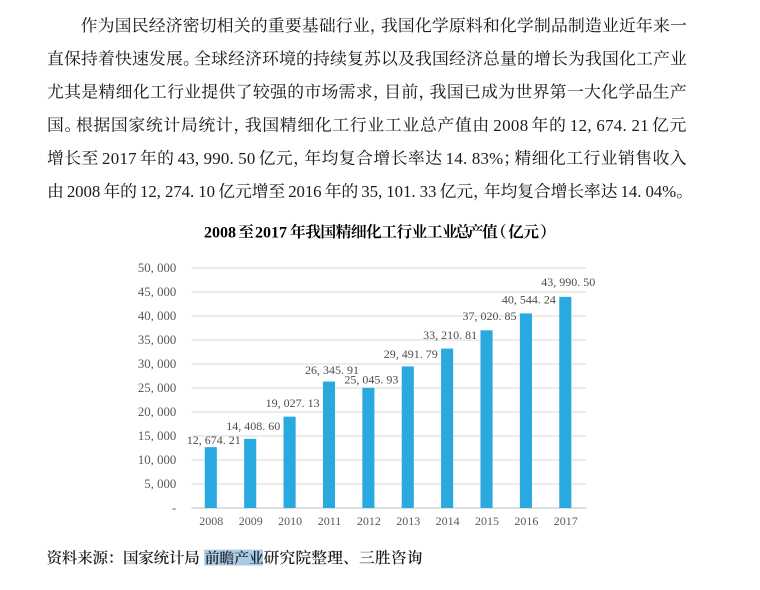 This screenshot has height=590, width=760. What do you see at coordinates (157, 388) in the screenshot?
I see `svg-text: 25, 000` at bounding box center [157, 388].